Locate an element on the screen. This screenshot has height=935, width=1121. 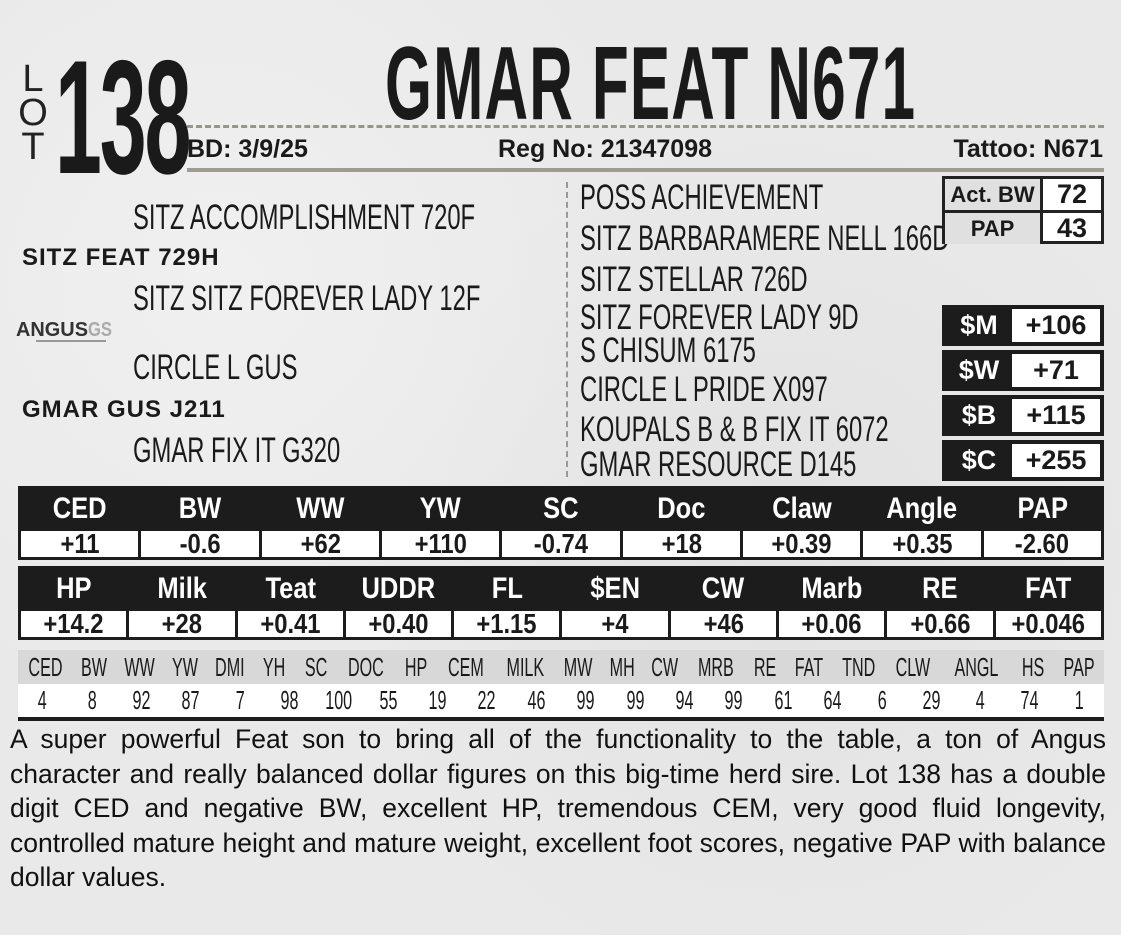
percentile-value: 7 is located at coordinates (239, 700).